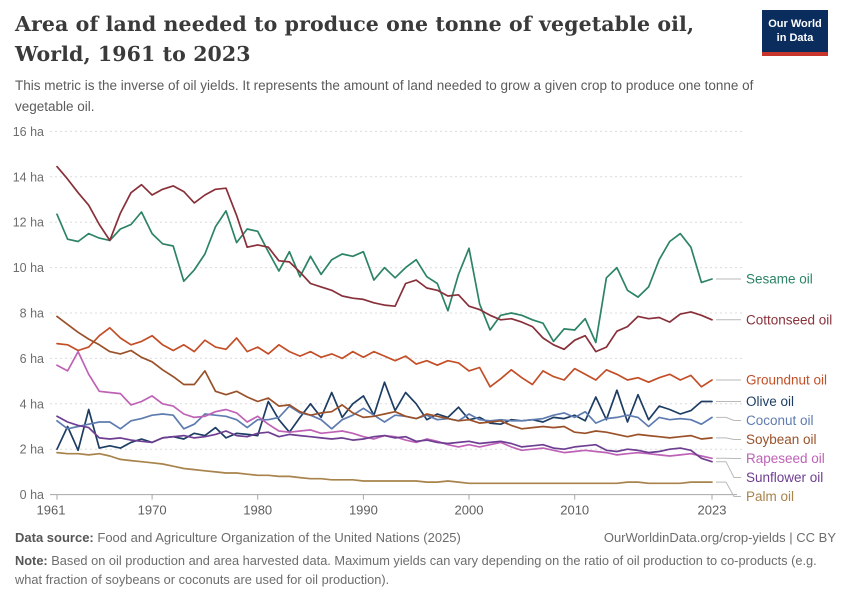  Describe the element at coordinates (784, 477) in the screenshot. I see `legend-label-sunflower-oil: Sunflower oil` at that location.